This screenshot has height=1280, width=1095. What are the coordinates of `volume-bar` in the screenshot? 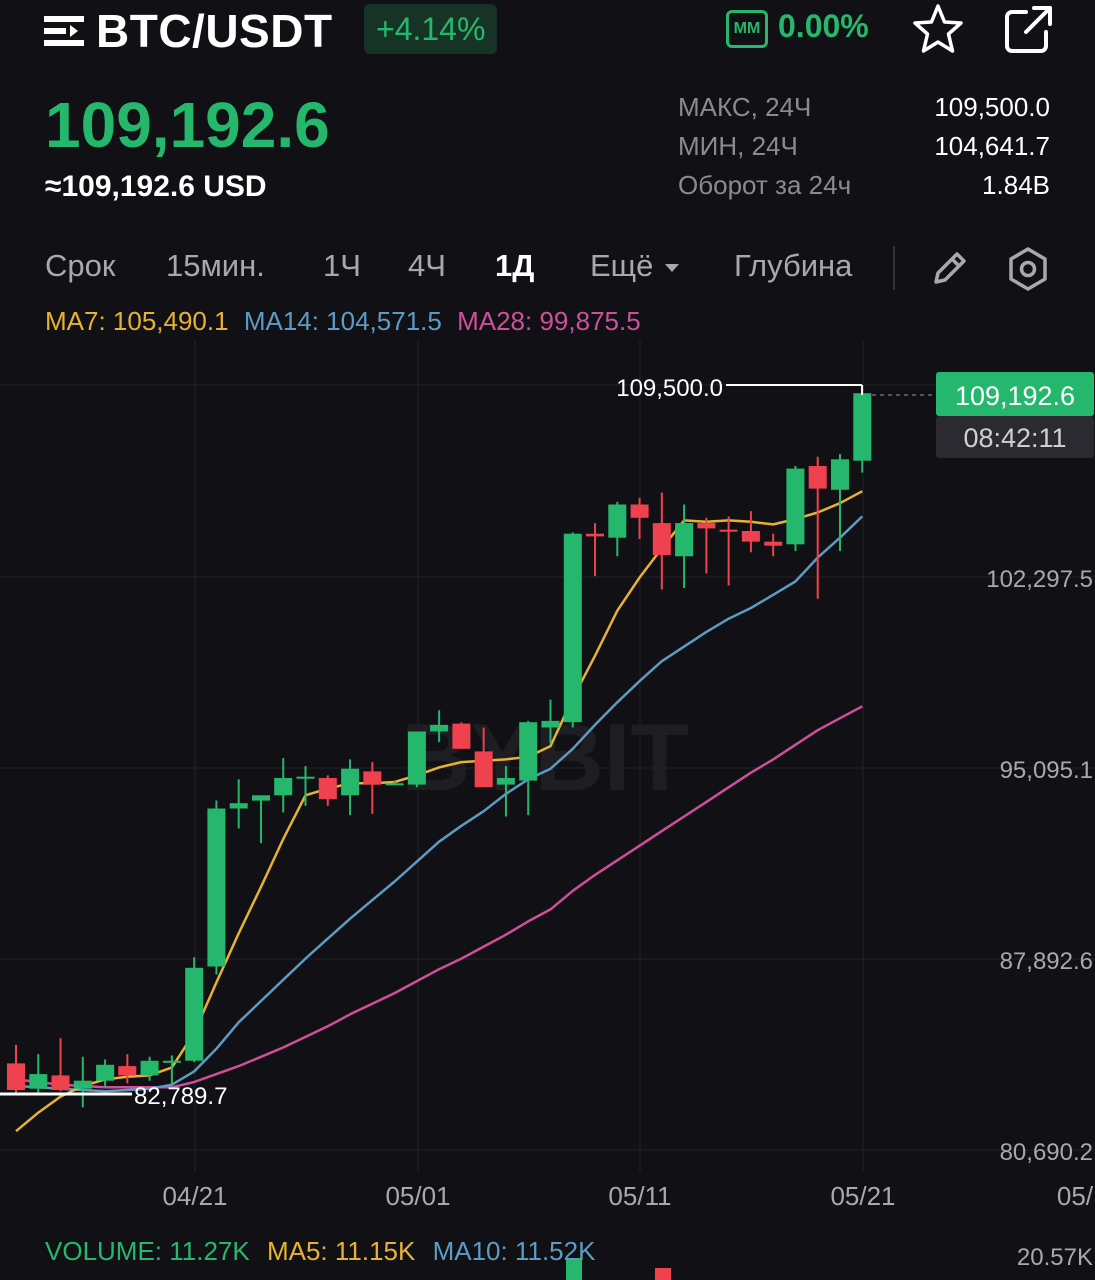 It's located at (574, 1269).